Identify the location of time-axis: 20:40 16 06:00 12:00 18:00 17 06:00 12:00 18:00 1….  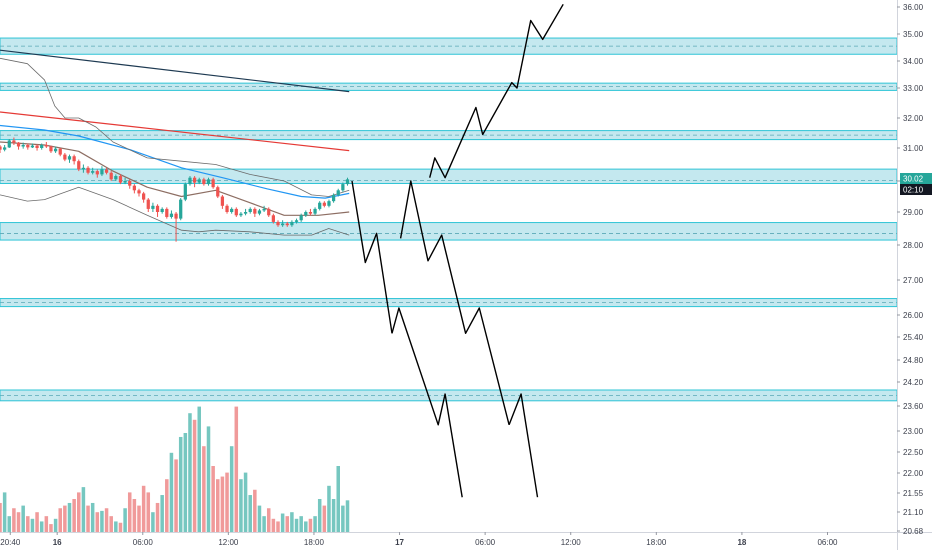
(419, 539).